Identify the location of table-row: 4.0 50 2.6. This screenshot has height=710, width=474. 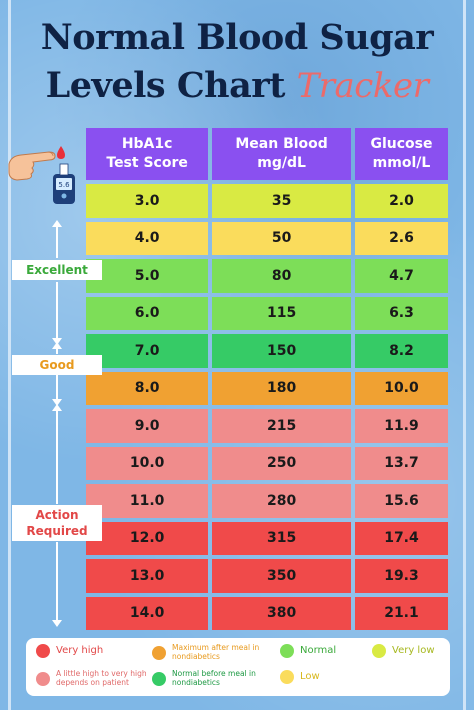
(267, 238).